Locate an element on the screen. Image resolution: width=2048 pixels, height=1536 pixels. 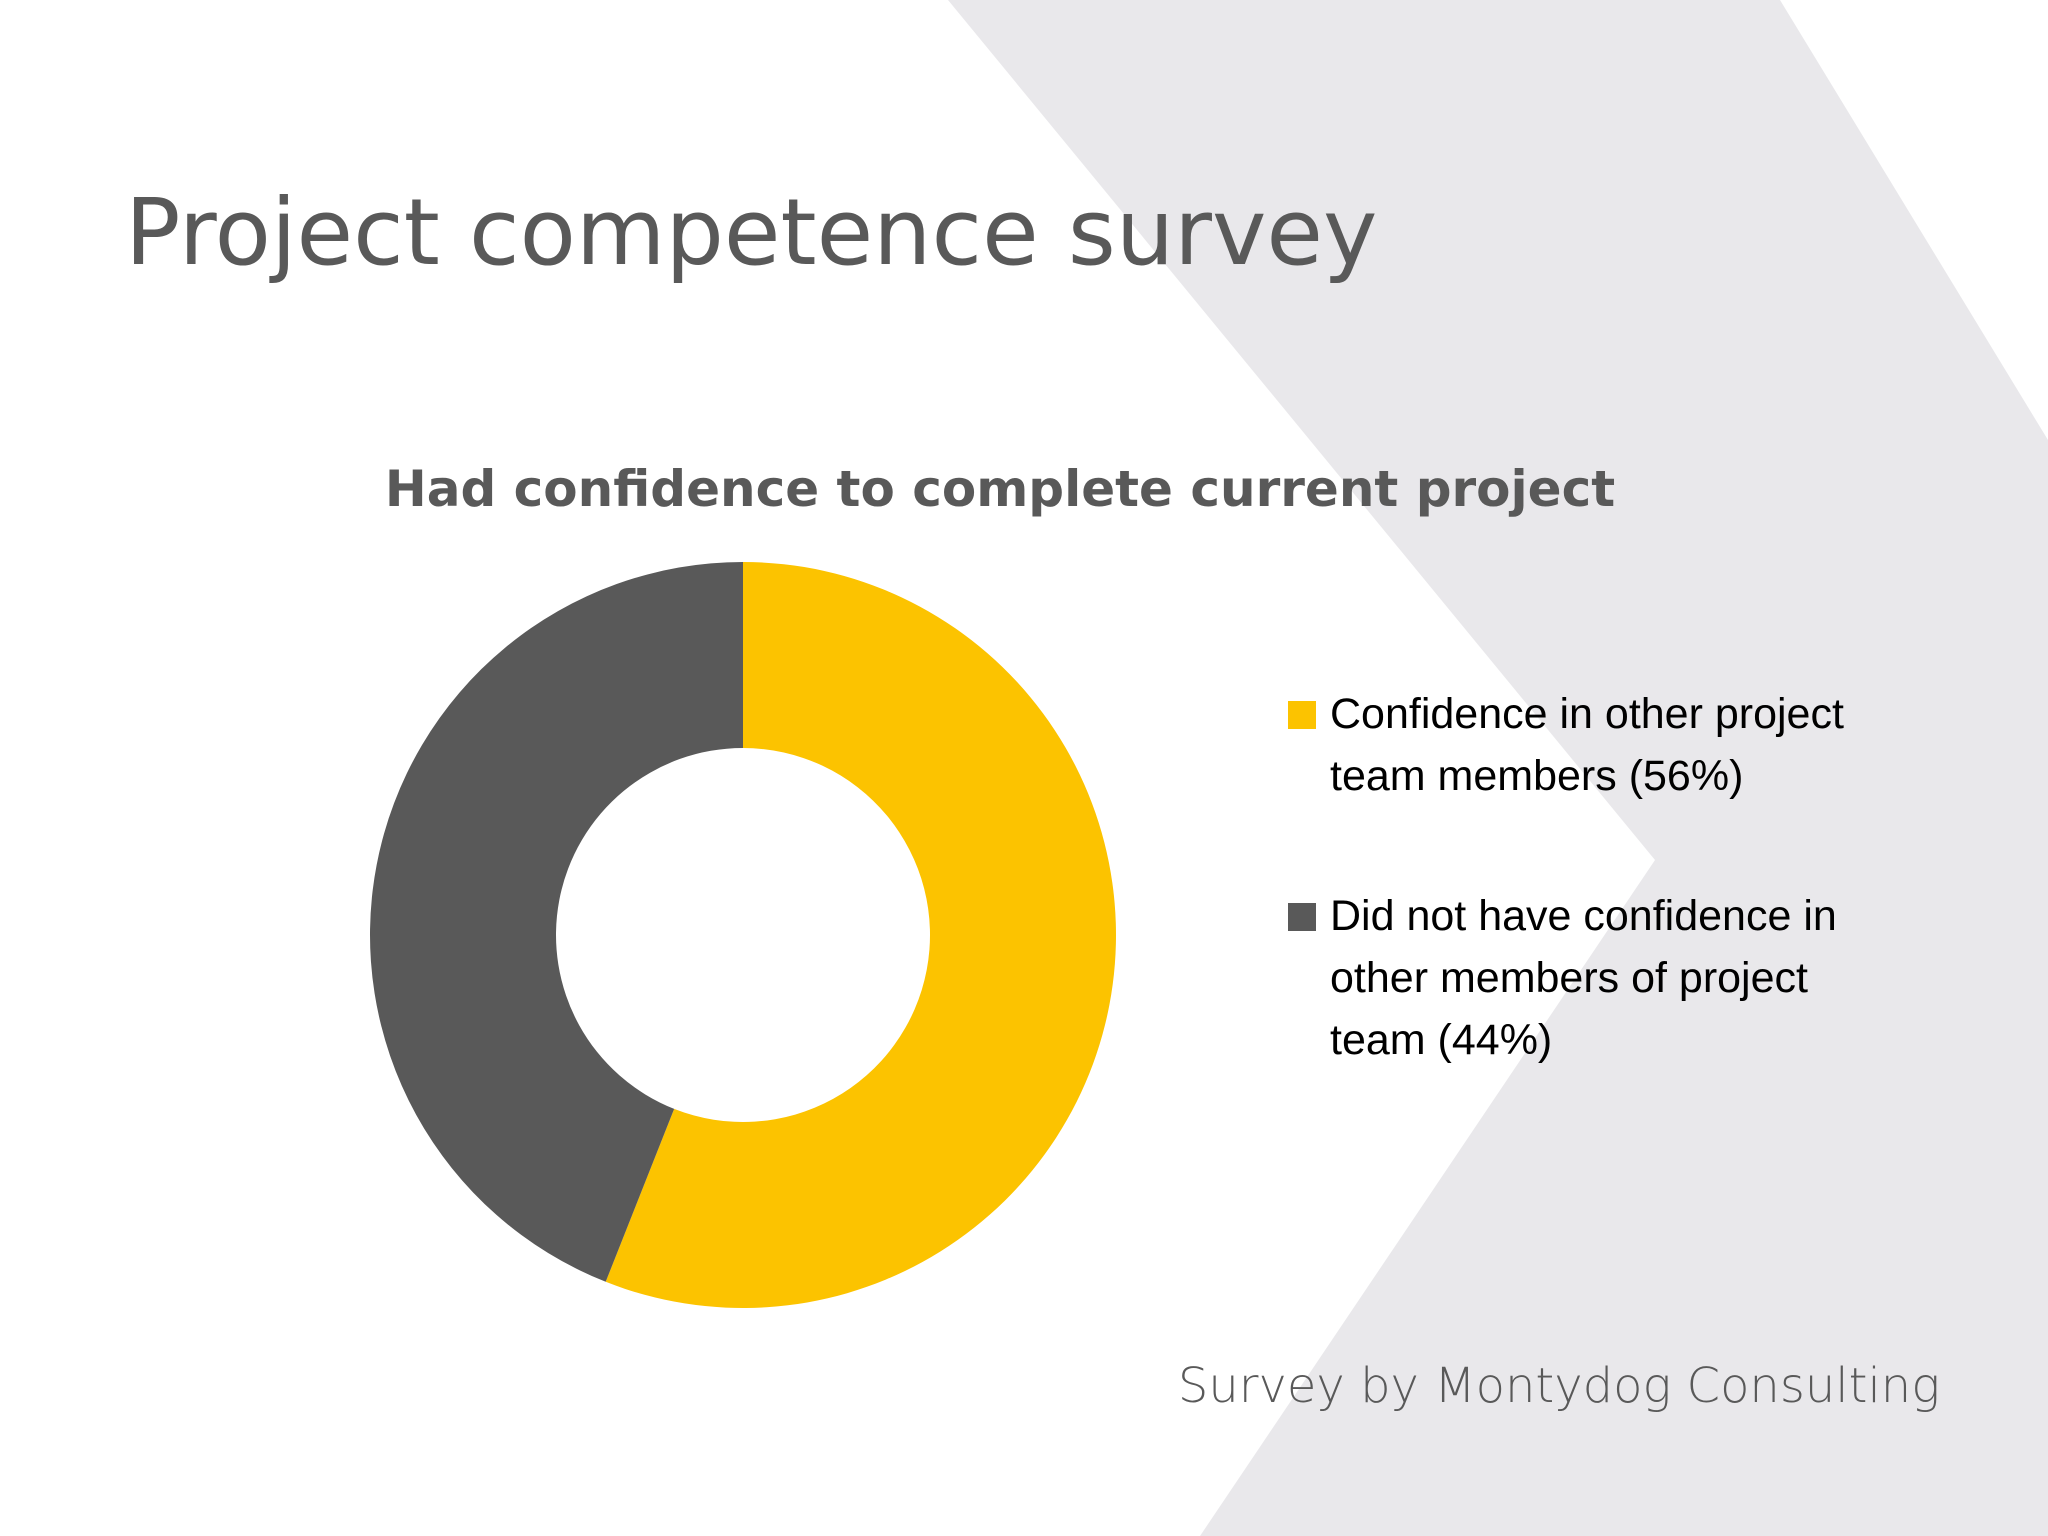
slide-title: Project competence survey is located at coordinates (751, 232).